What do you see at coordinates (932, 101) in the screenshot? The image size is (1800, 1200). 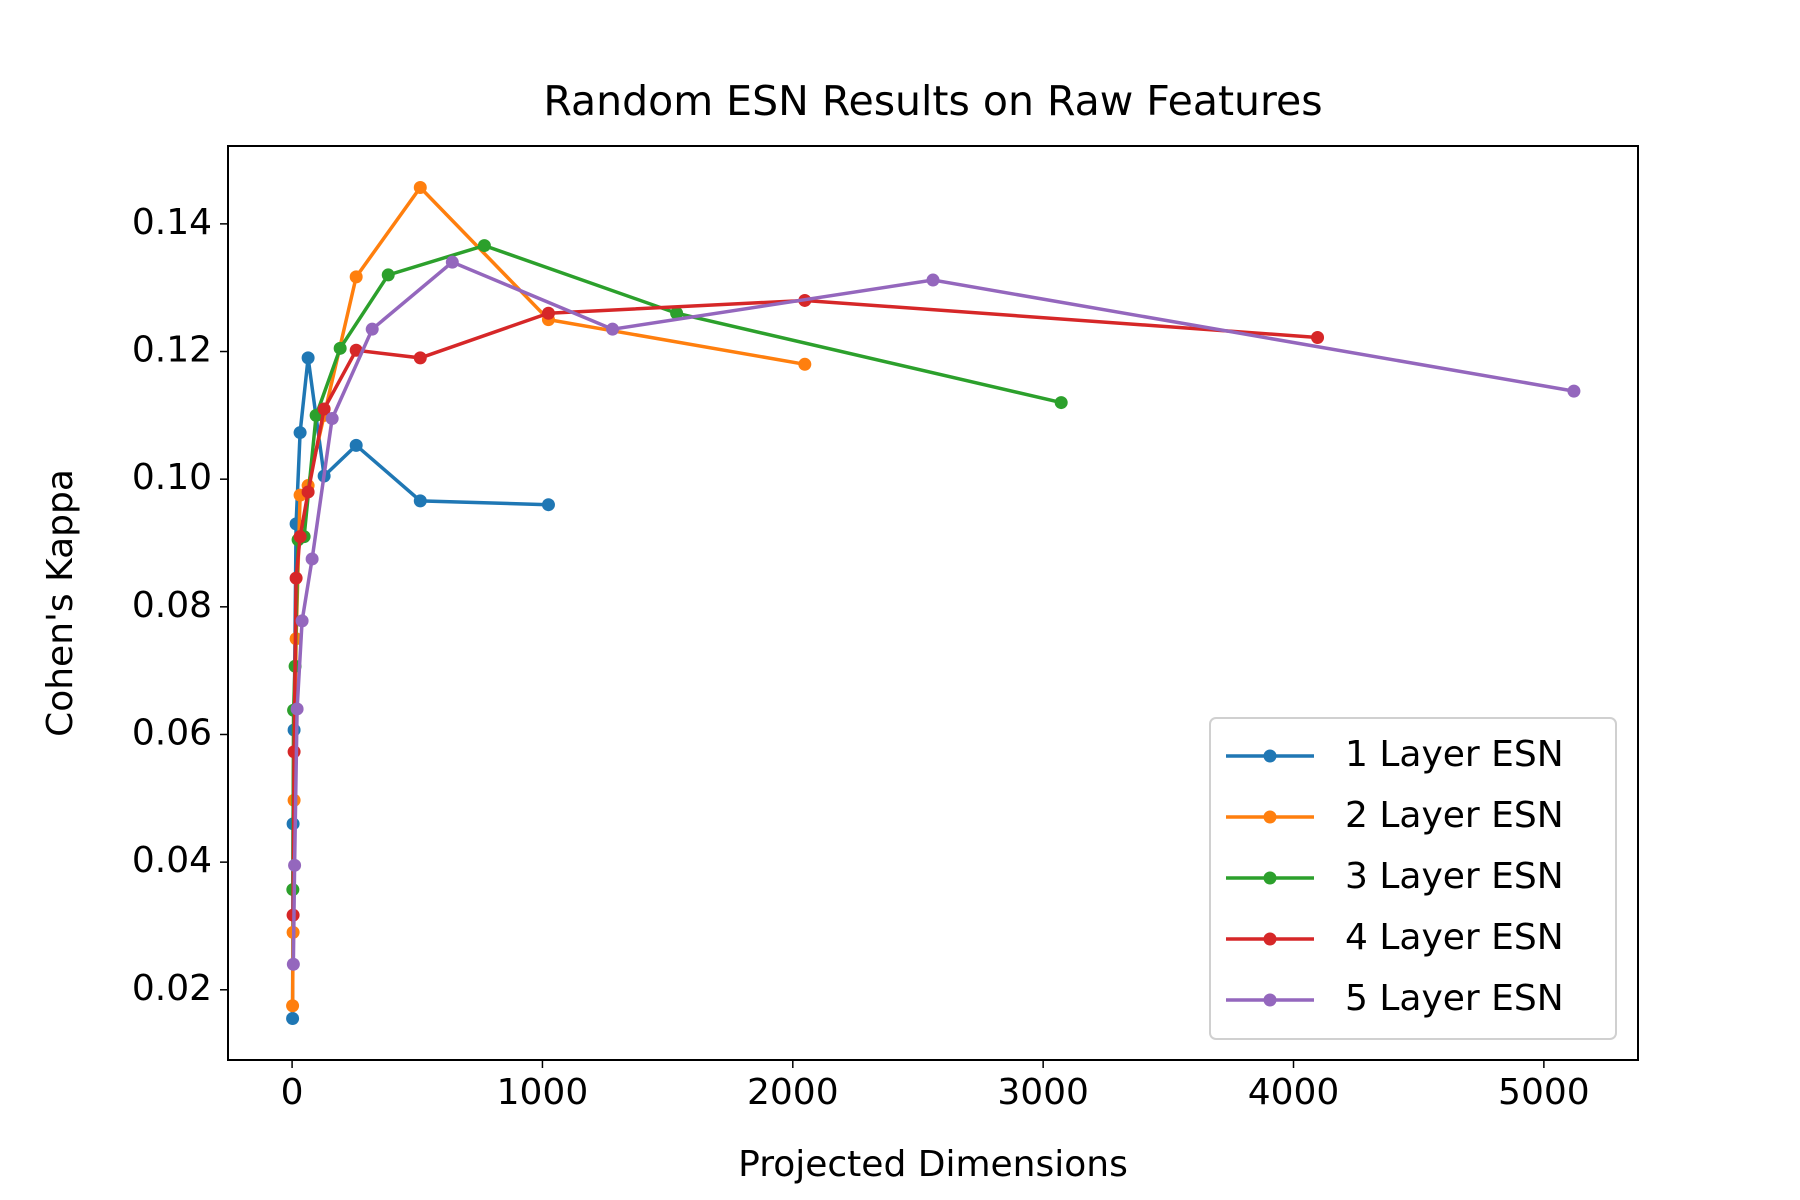 I see `chart-title: Random ESN Results on Raw Features` at bounding box center [932, 101].